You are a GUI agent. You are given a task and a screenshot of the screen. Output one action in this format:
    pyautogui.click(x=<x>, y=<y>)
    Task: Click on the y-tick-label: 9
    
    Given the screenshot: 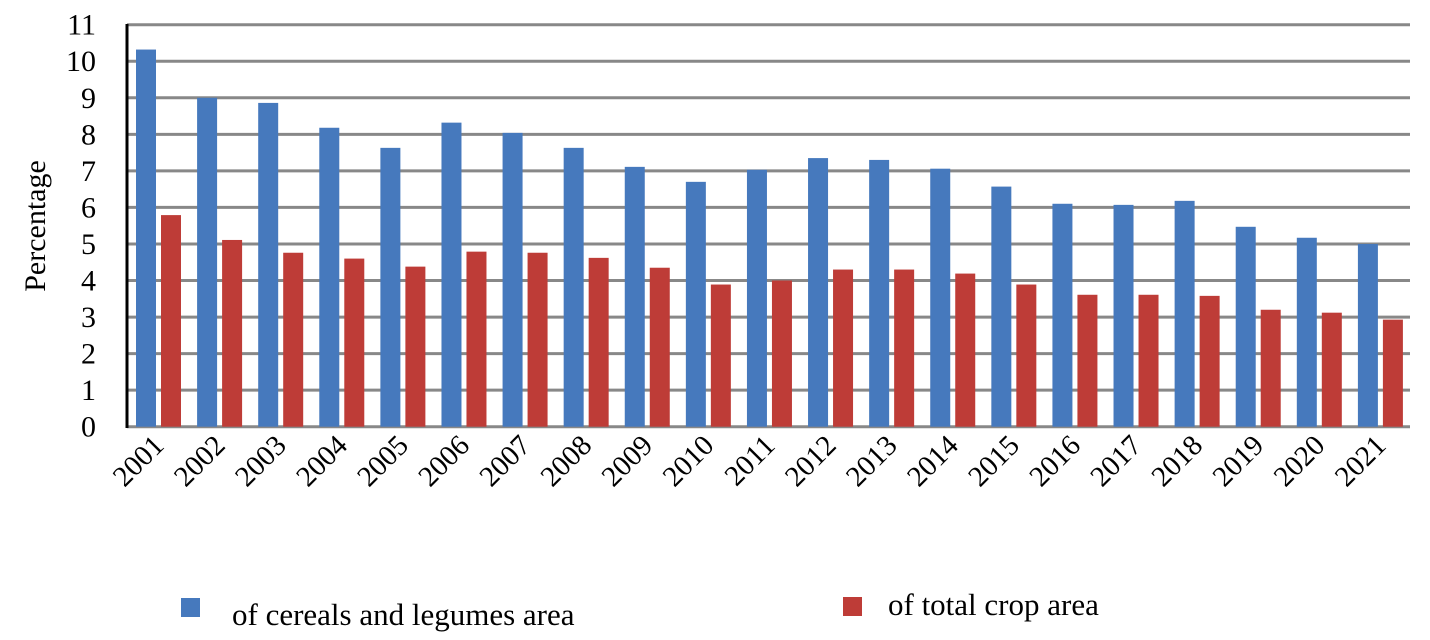 What is the action you would take?
    pyautogui.click(x=88, y=98)
    